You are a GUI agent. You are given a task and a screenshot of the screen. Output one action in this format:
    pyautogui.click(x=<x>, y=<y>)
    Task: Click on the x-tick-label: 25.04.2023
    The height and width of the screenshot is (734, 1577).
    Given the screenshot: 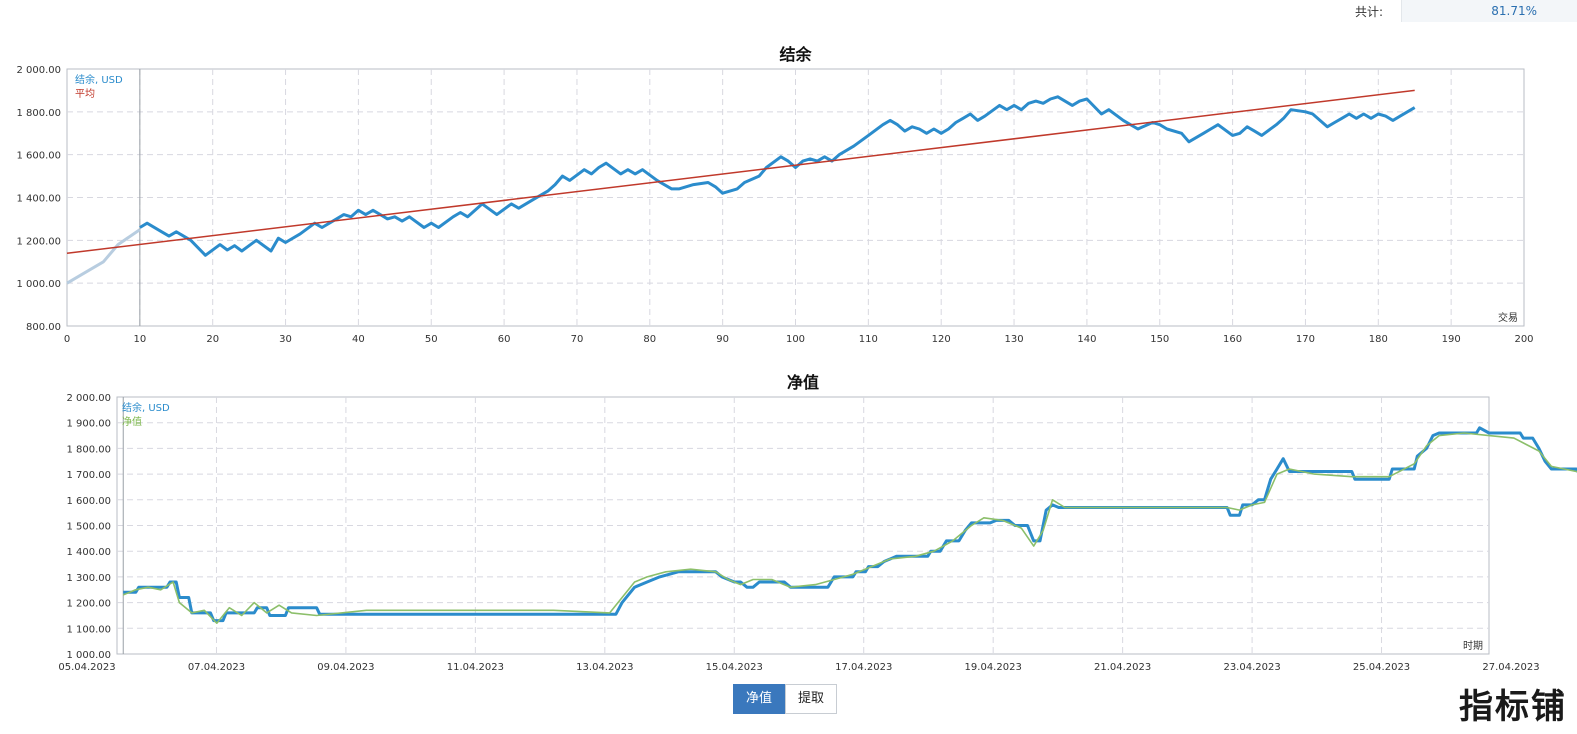 What is the action you would take?
    pyautogui.click(x=1381, y=667)
    